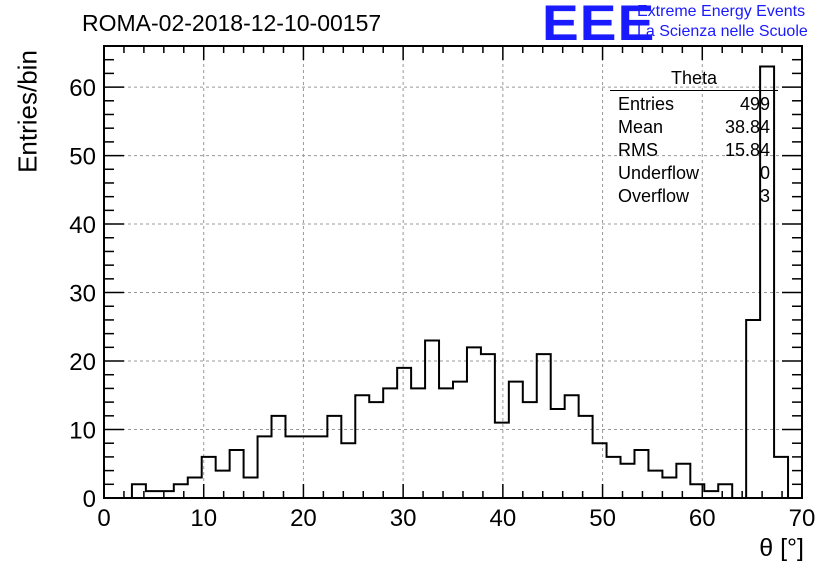 This screenshot has height=572, width=836. What do you see at coordinates (781, 548) in the screenshot?
I see `x-axis-label: θ [°]` at bounding box center [781, 548].